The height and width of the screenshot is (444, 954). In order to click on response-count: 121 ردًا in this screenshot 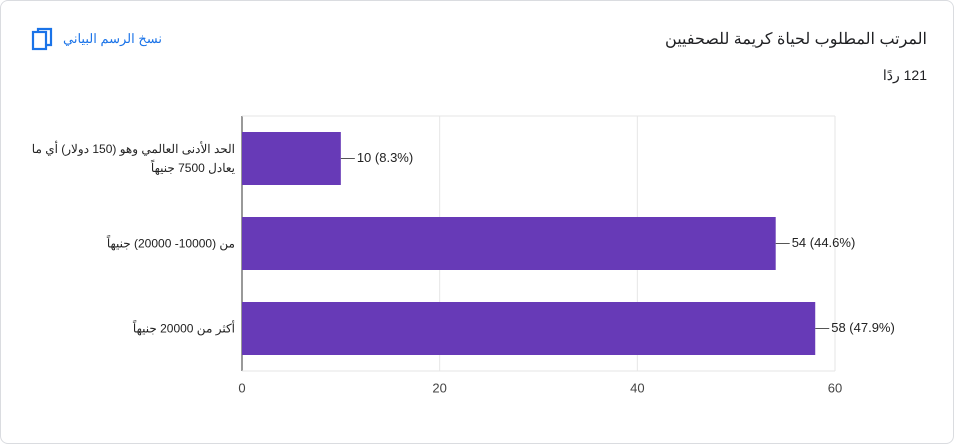, I will do `click(904, 75)`.